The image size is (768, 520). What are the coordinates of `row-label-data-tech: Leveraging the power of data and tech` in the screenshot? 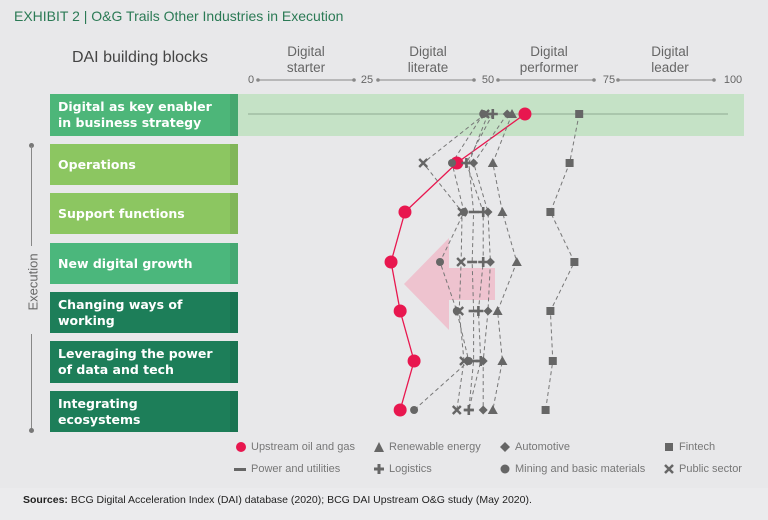 It's located at (144, 362).